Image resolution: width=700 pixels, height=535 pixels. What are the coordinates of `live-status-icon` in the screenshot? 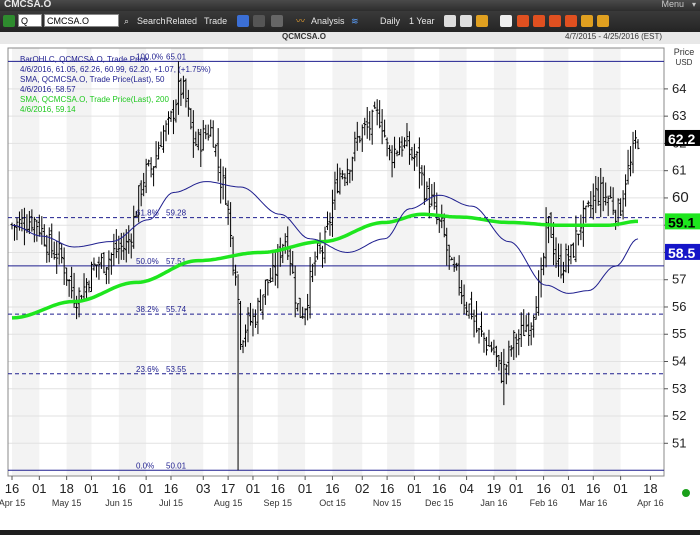 It's located at (686, 493).